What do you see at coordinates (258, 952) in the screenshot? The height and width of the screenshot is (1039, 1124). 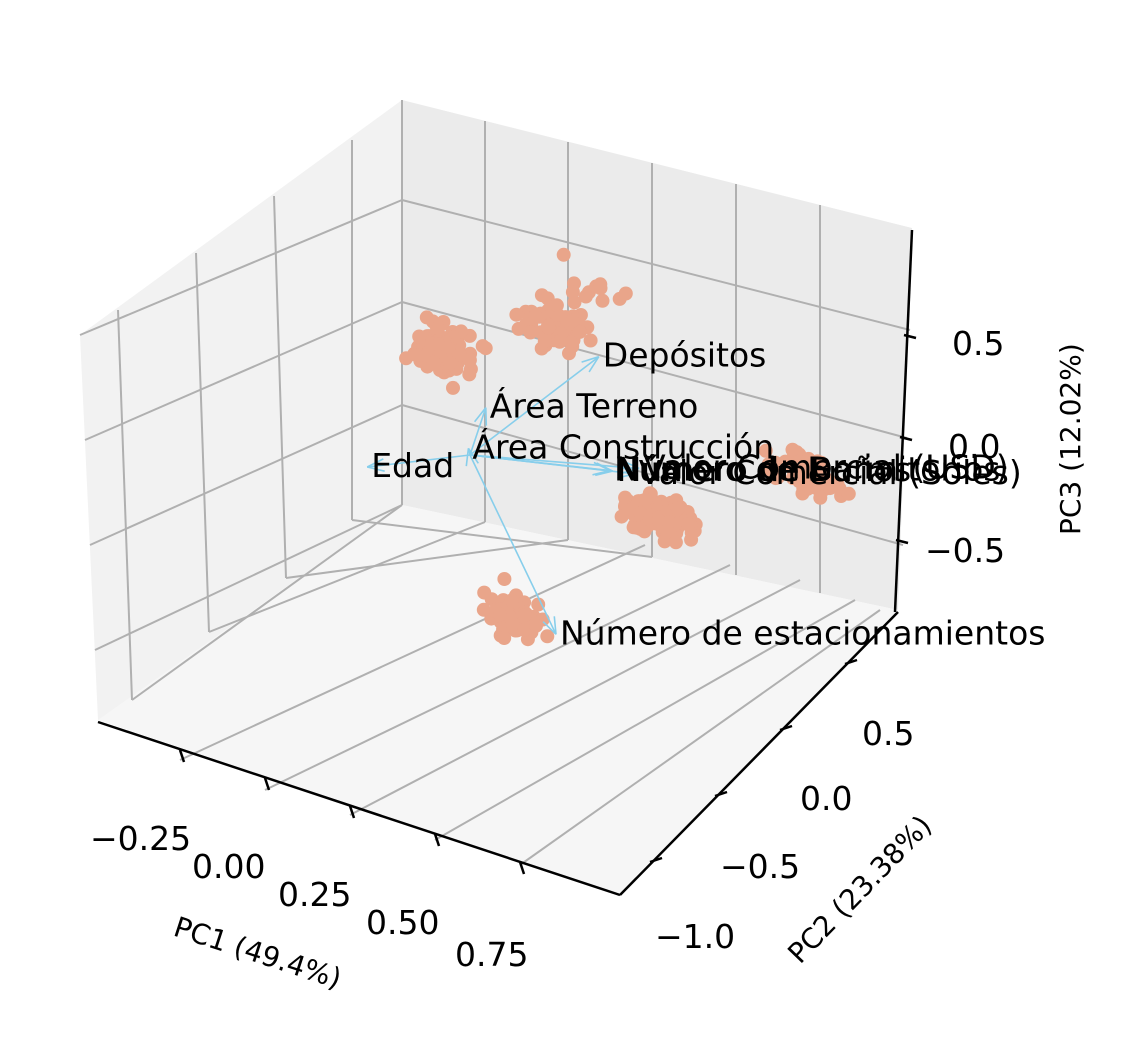 I see `pc1-axis-label: PC1 (49.4%)` at bounding box center [258, 952].